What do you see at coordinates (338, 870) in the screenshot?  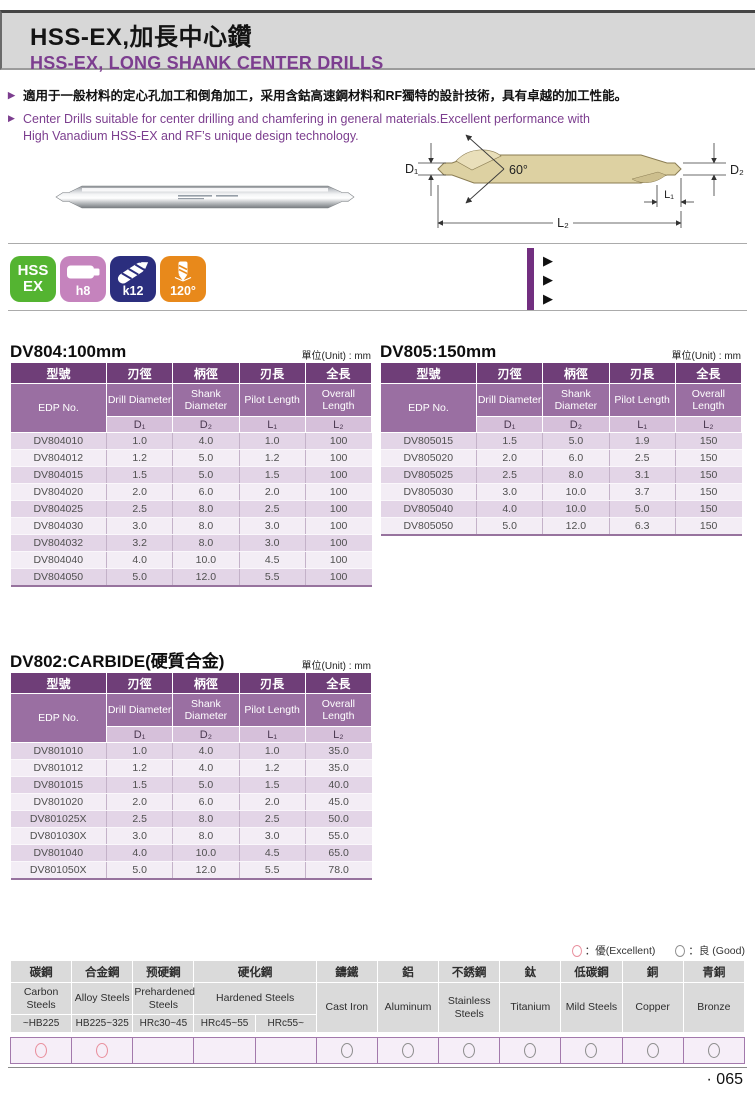 I see `overall-length: 78.0` at bounding box center [338, 870].